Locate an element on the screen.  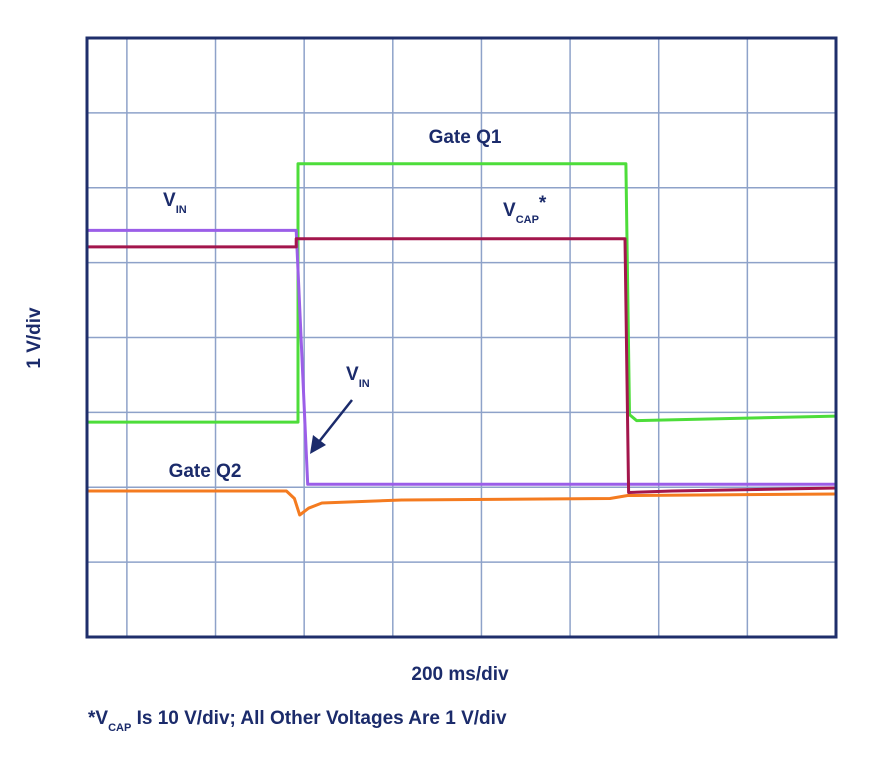
annotation: Gate Q2 is located at coordinates (205, 471).